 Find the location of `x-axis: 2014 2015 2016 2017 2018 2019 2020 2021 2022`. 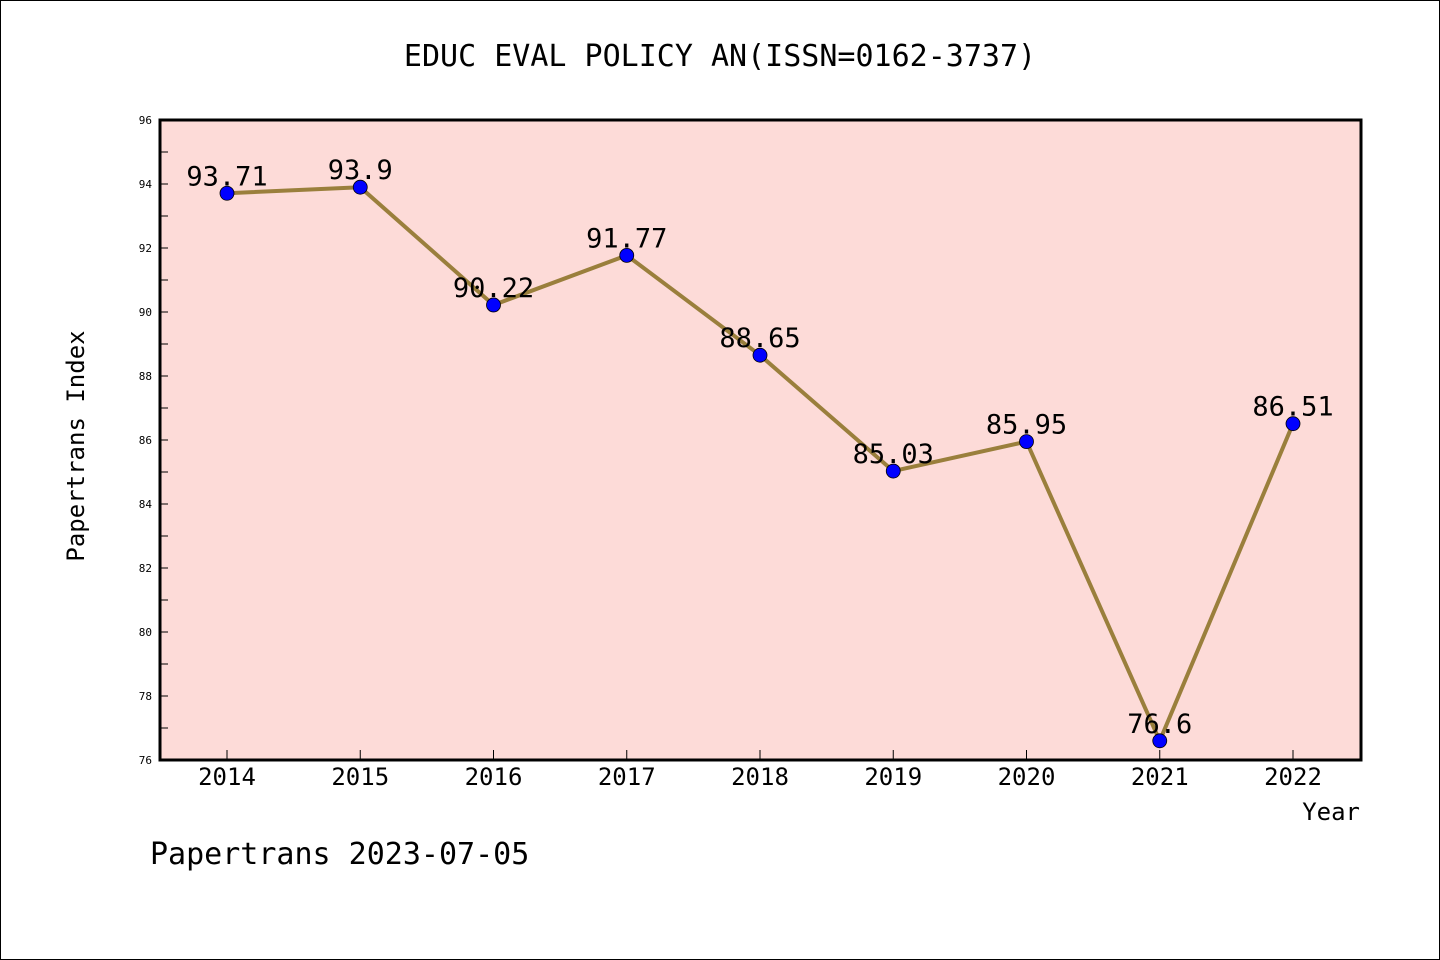

x-axis: 2014 2015 2016 2017 2018 2019 2020 2021 2022 is located at coordinates (760, 770).